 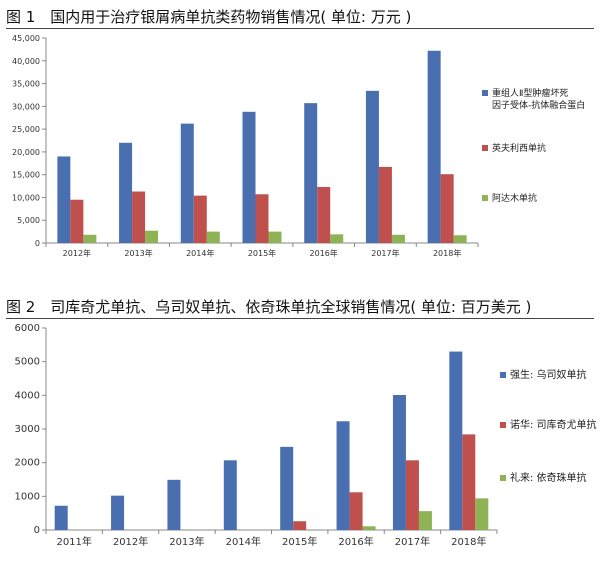 What do you see at coordinates (262, 253) in the screenshot?
I see `fig1-x-tick-label: 2015年` at bounding box center [262, 253].